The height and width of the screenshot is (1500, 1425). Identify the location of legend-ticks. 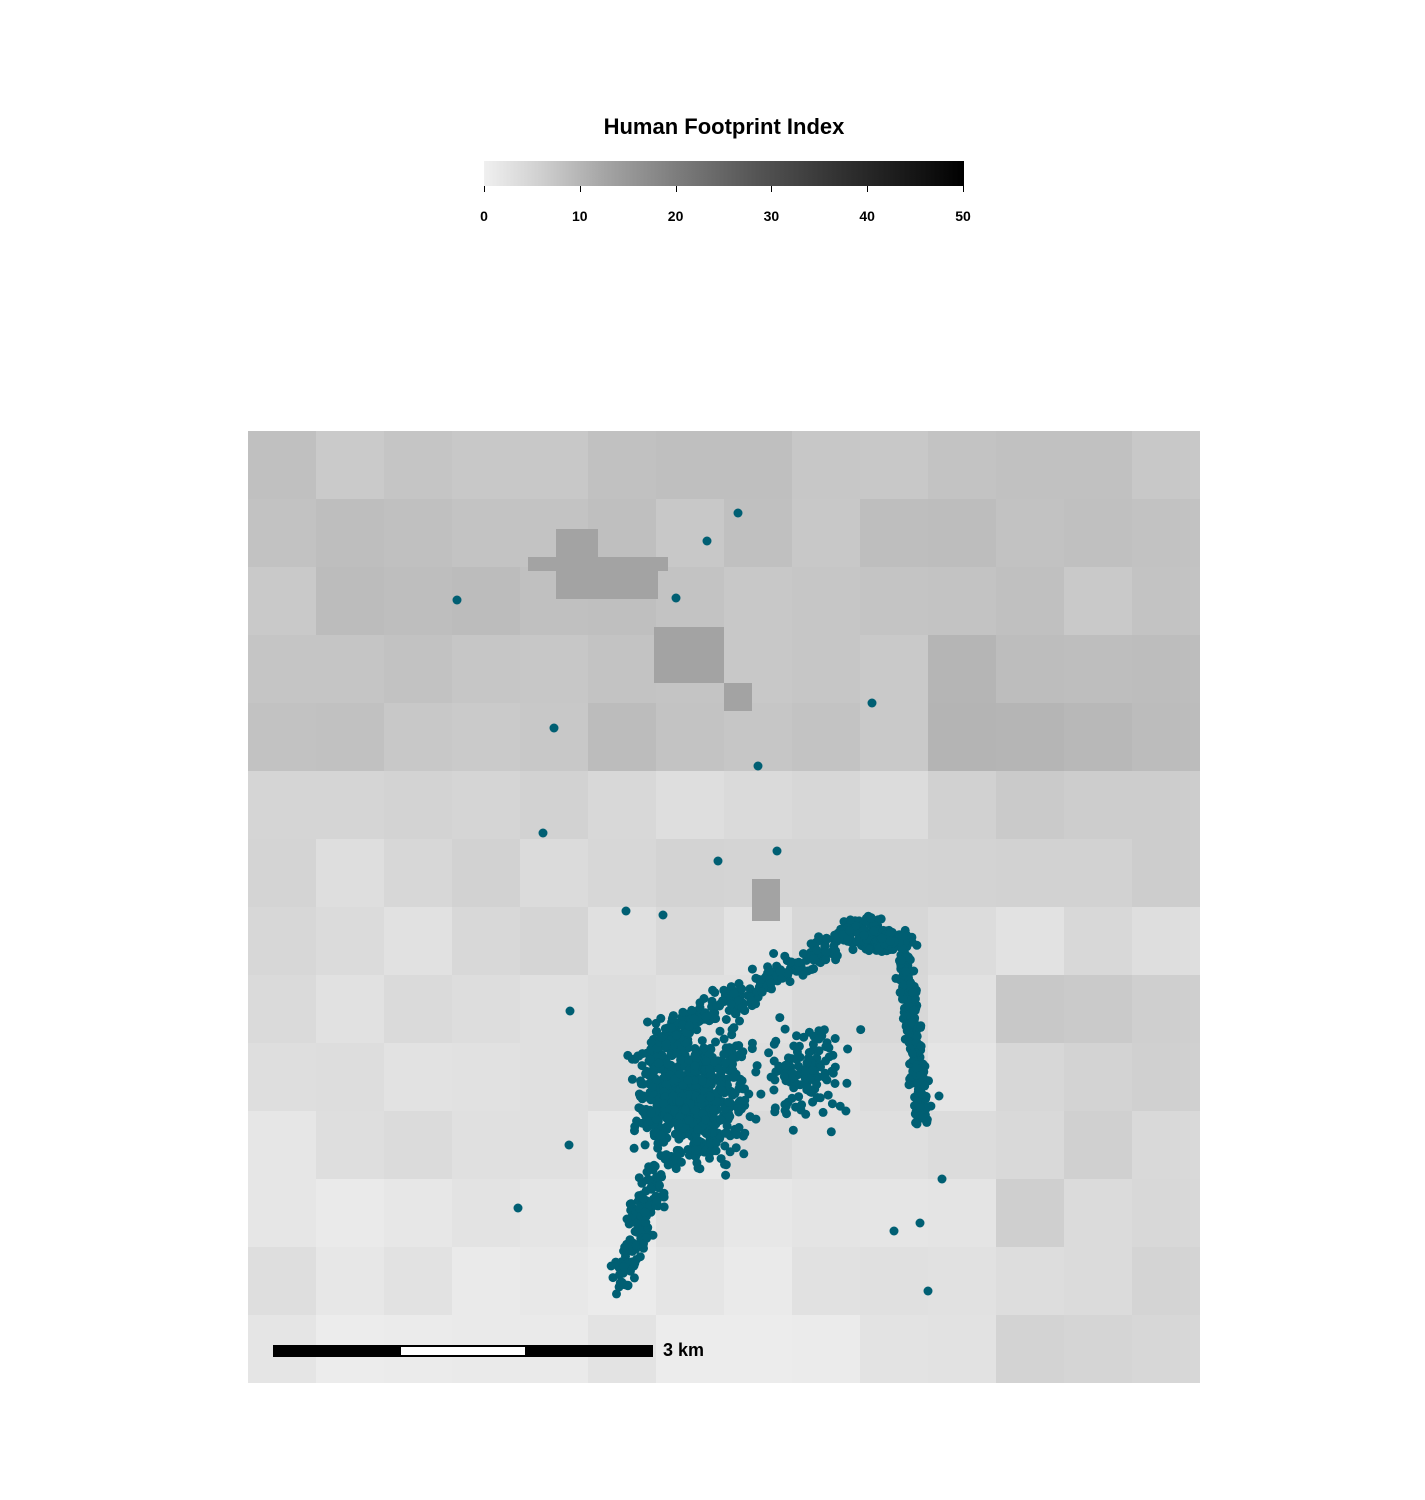
(724, 192).